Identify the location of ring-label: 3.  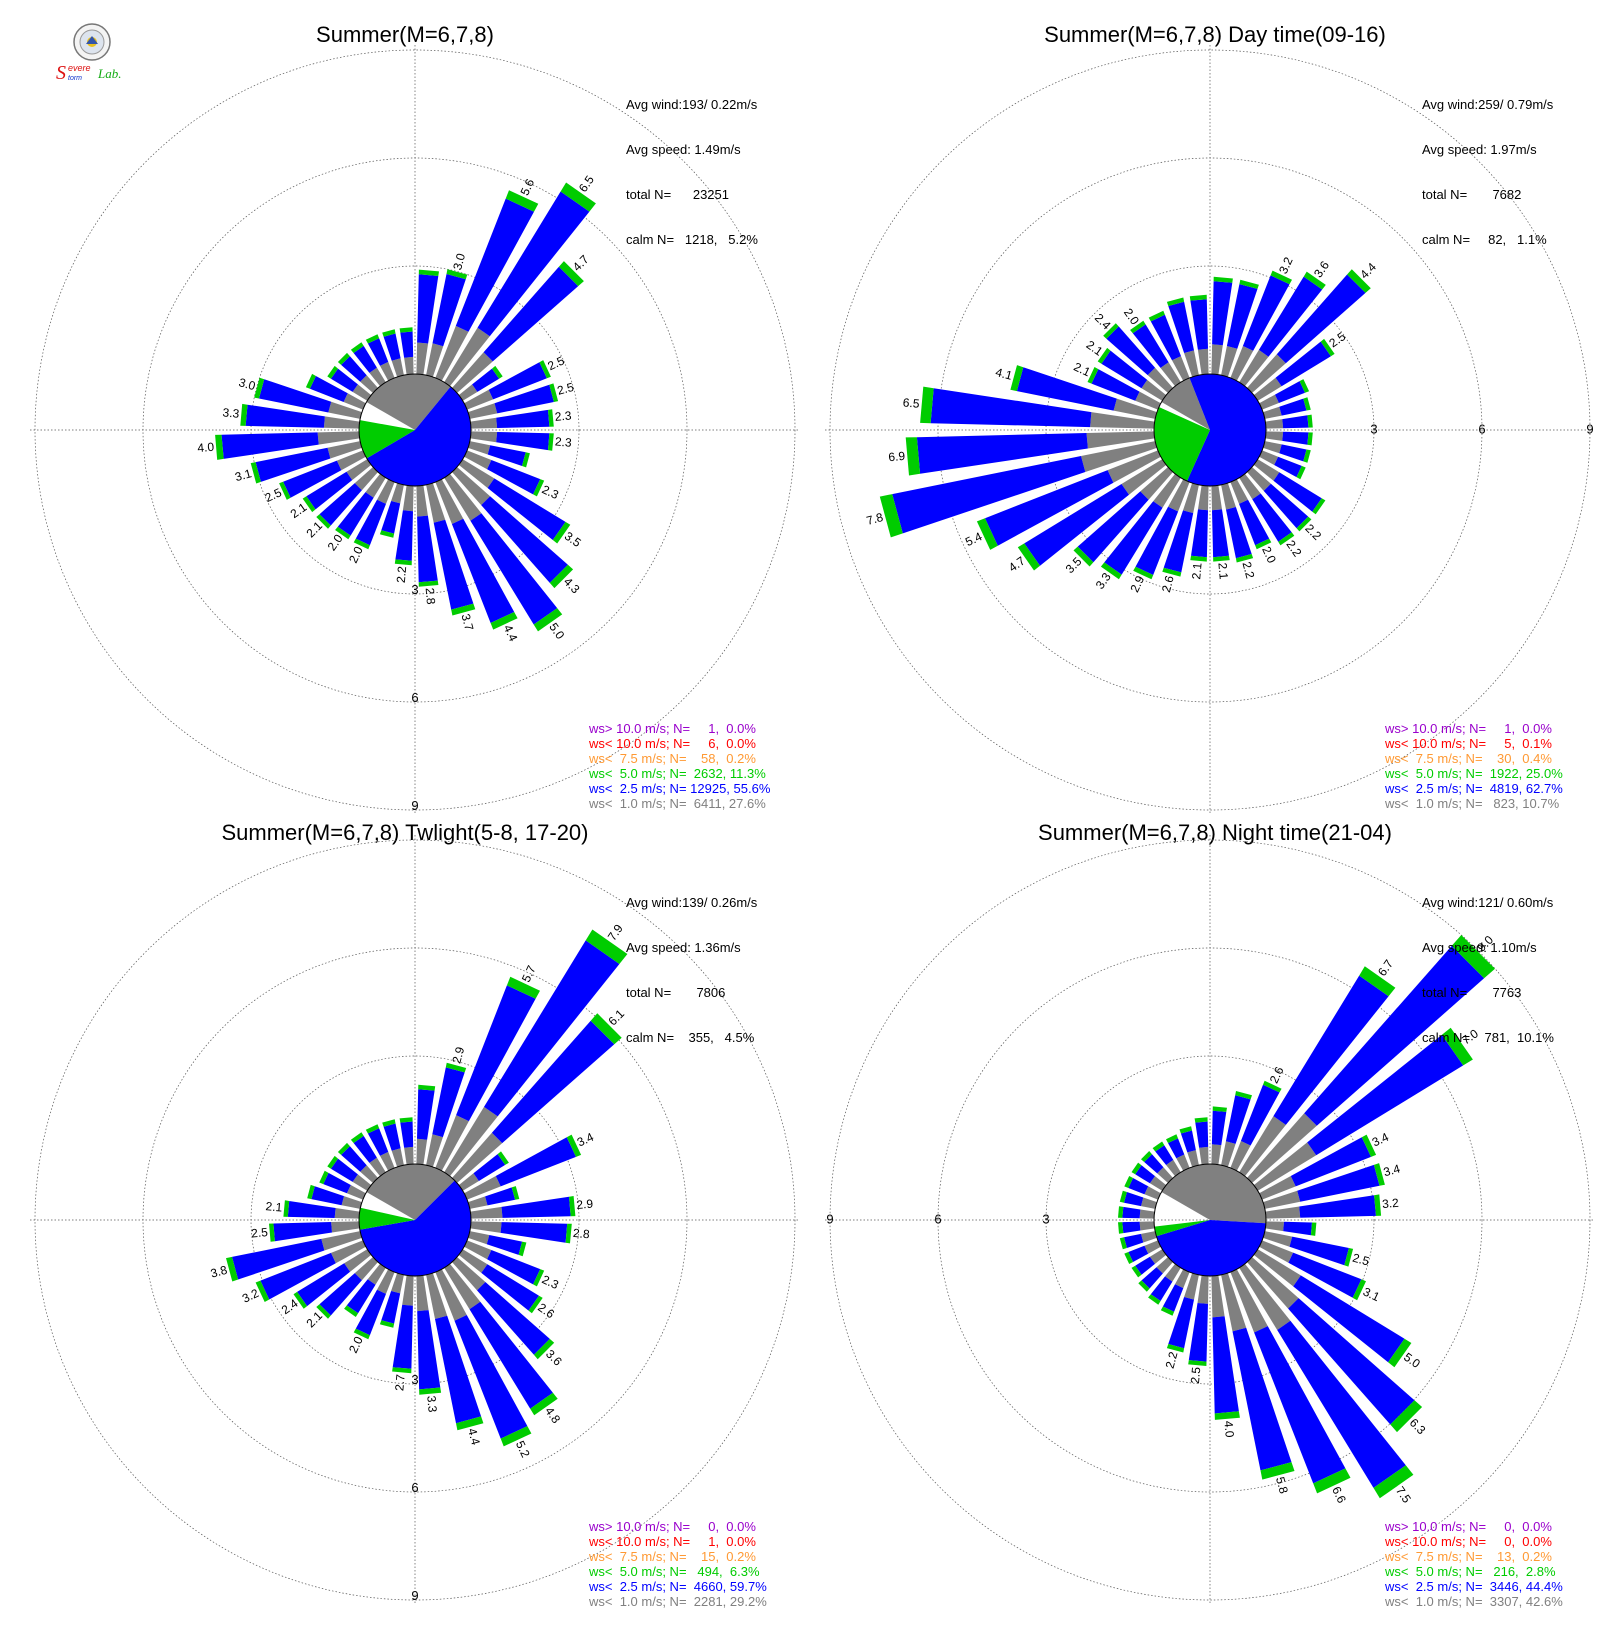
(1373, 428).